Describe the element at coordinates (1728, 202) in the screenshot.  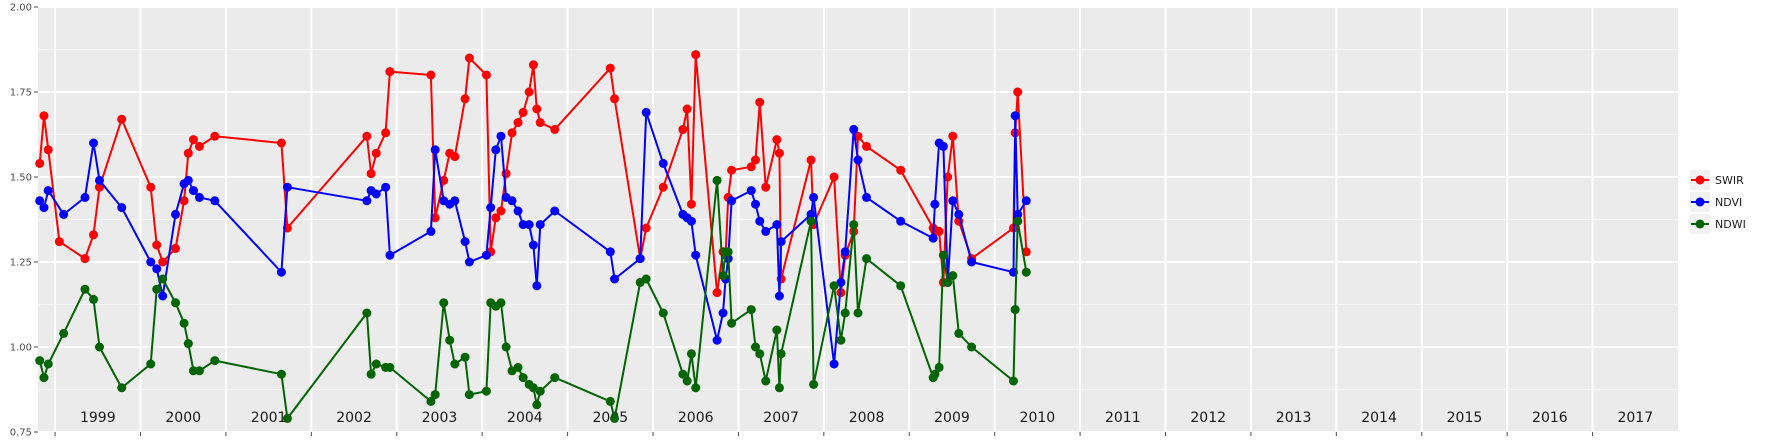
I see `legend-label-ndvi: NDVI` at that location.